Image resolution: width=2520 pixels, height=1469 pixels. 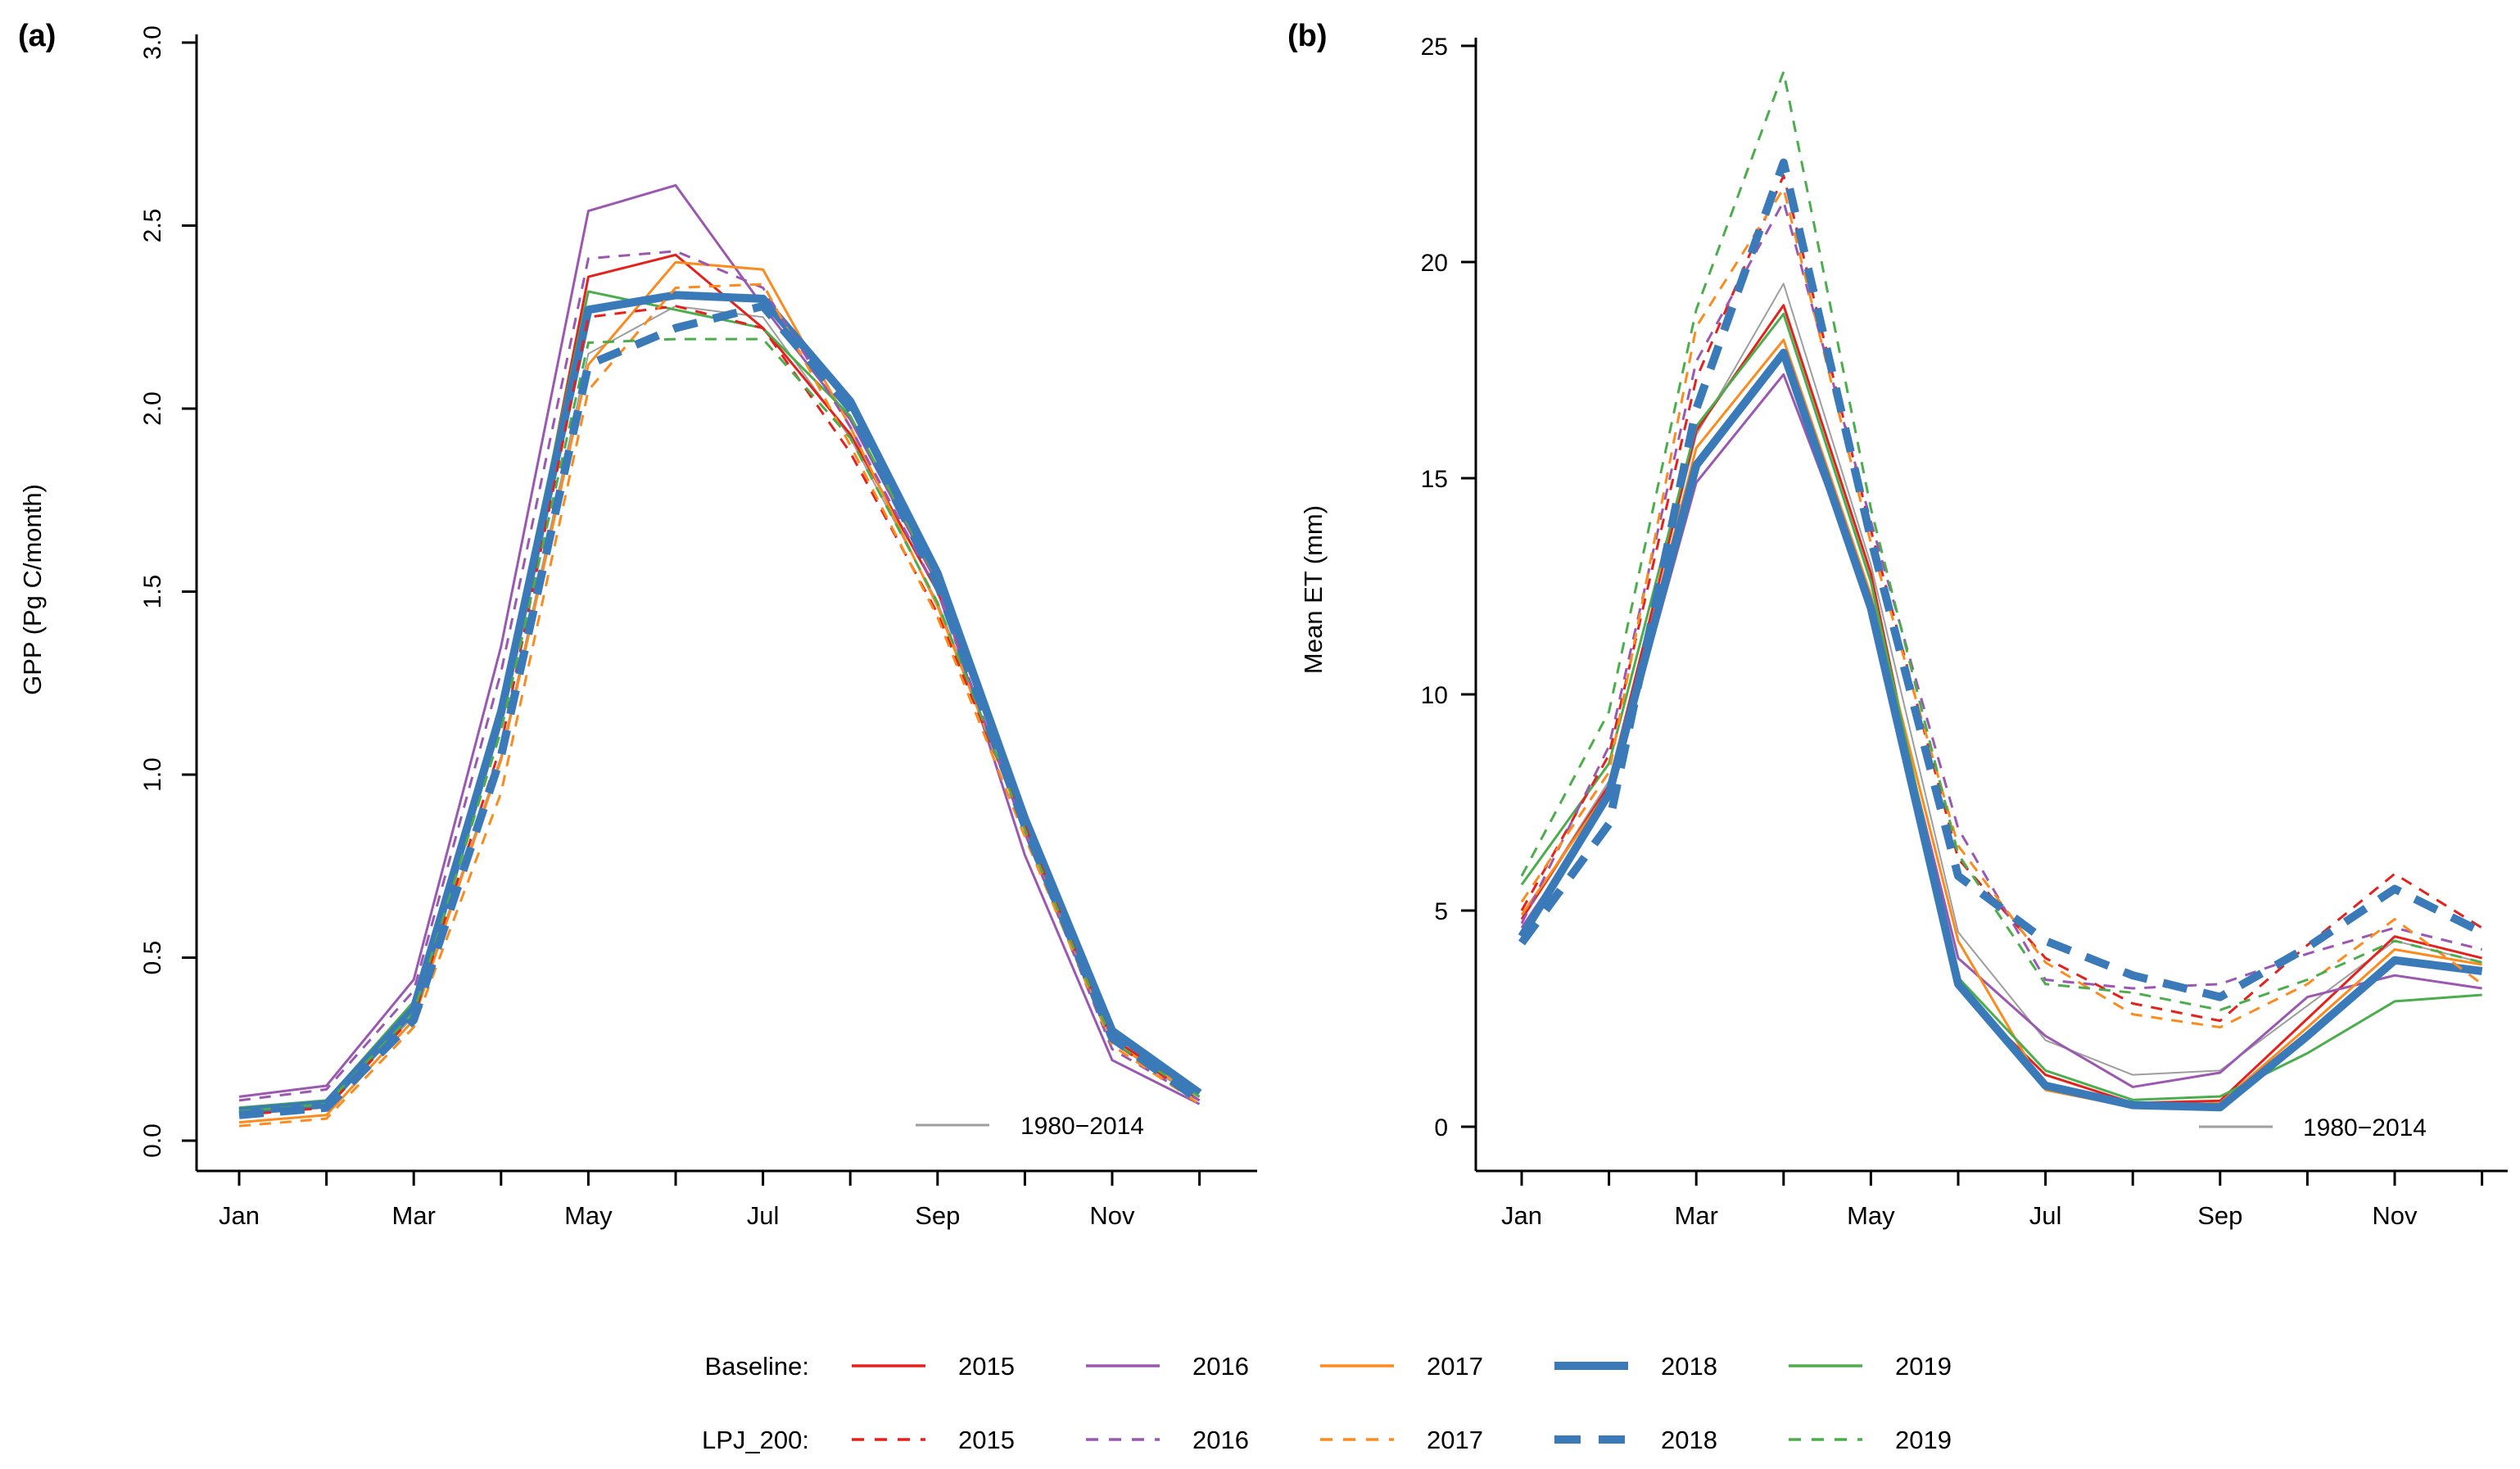 I want to click on panel-tag: (b), so click(x=1307, y=36).